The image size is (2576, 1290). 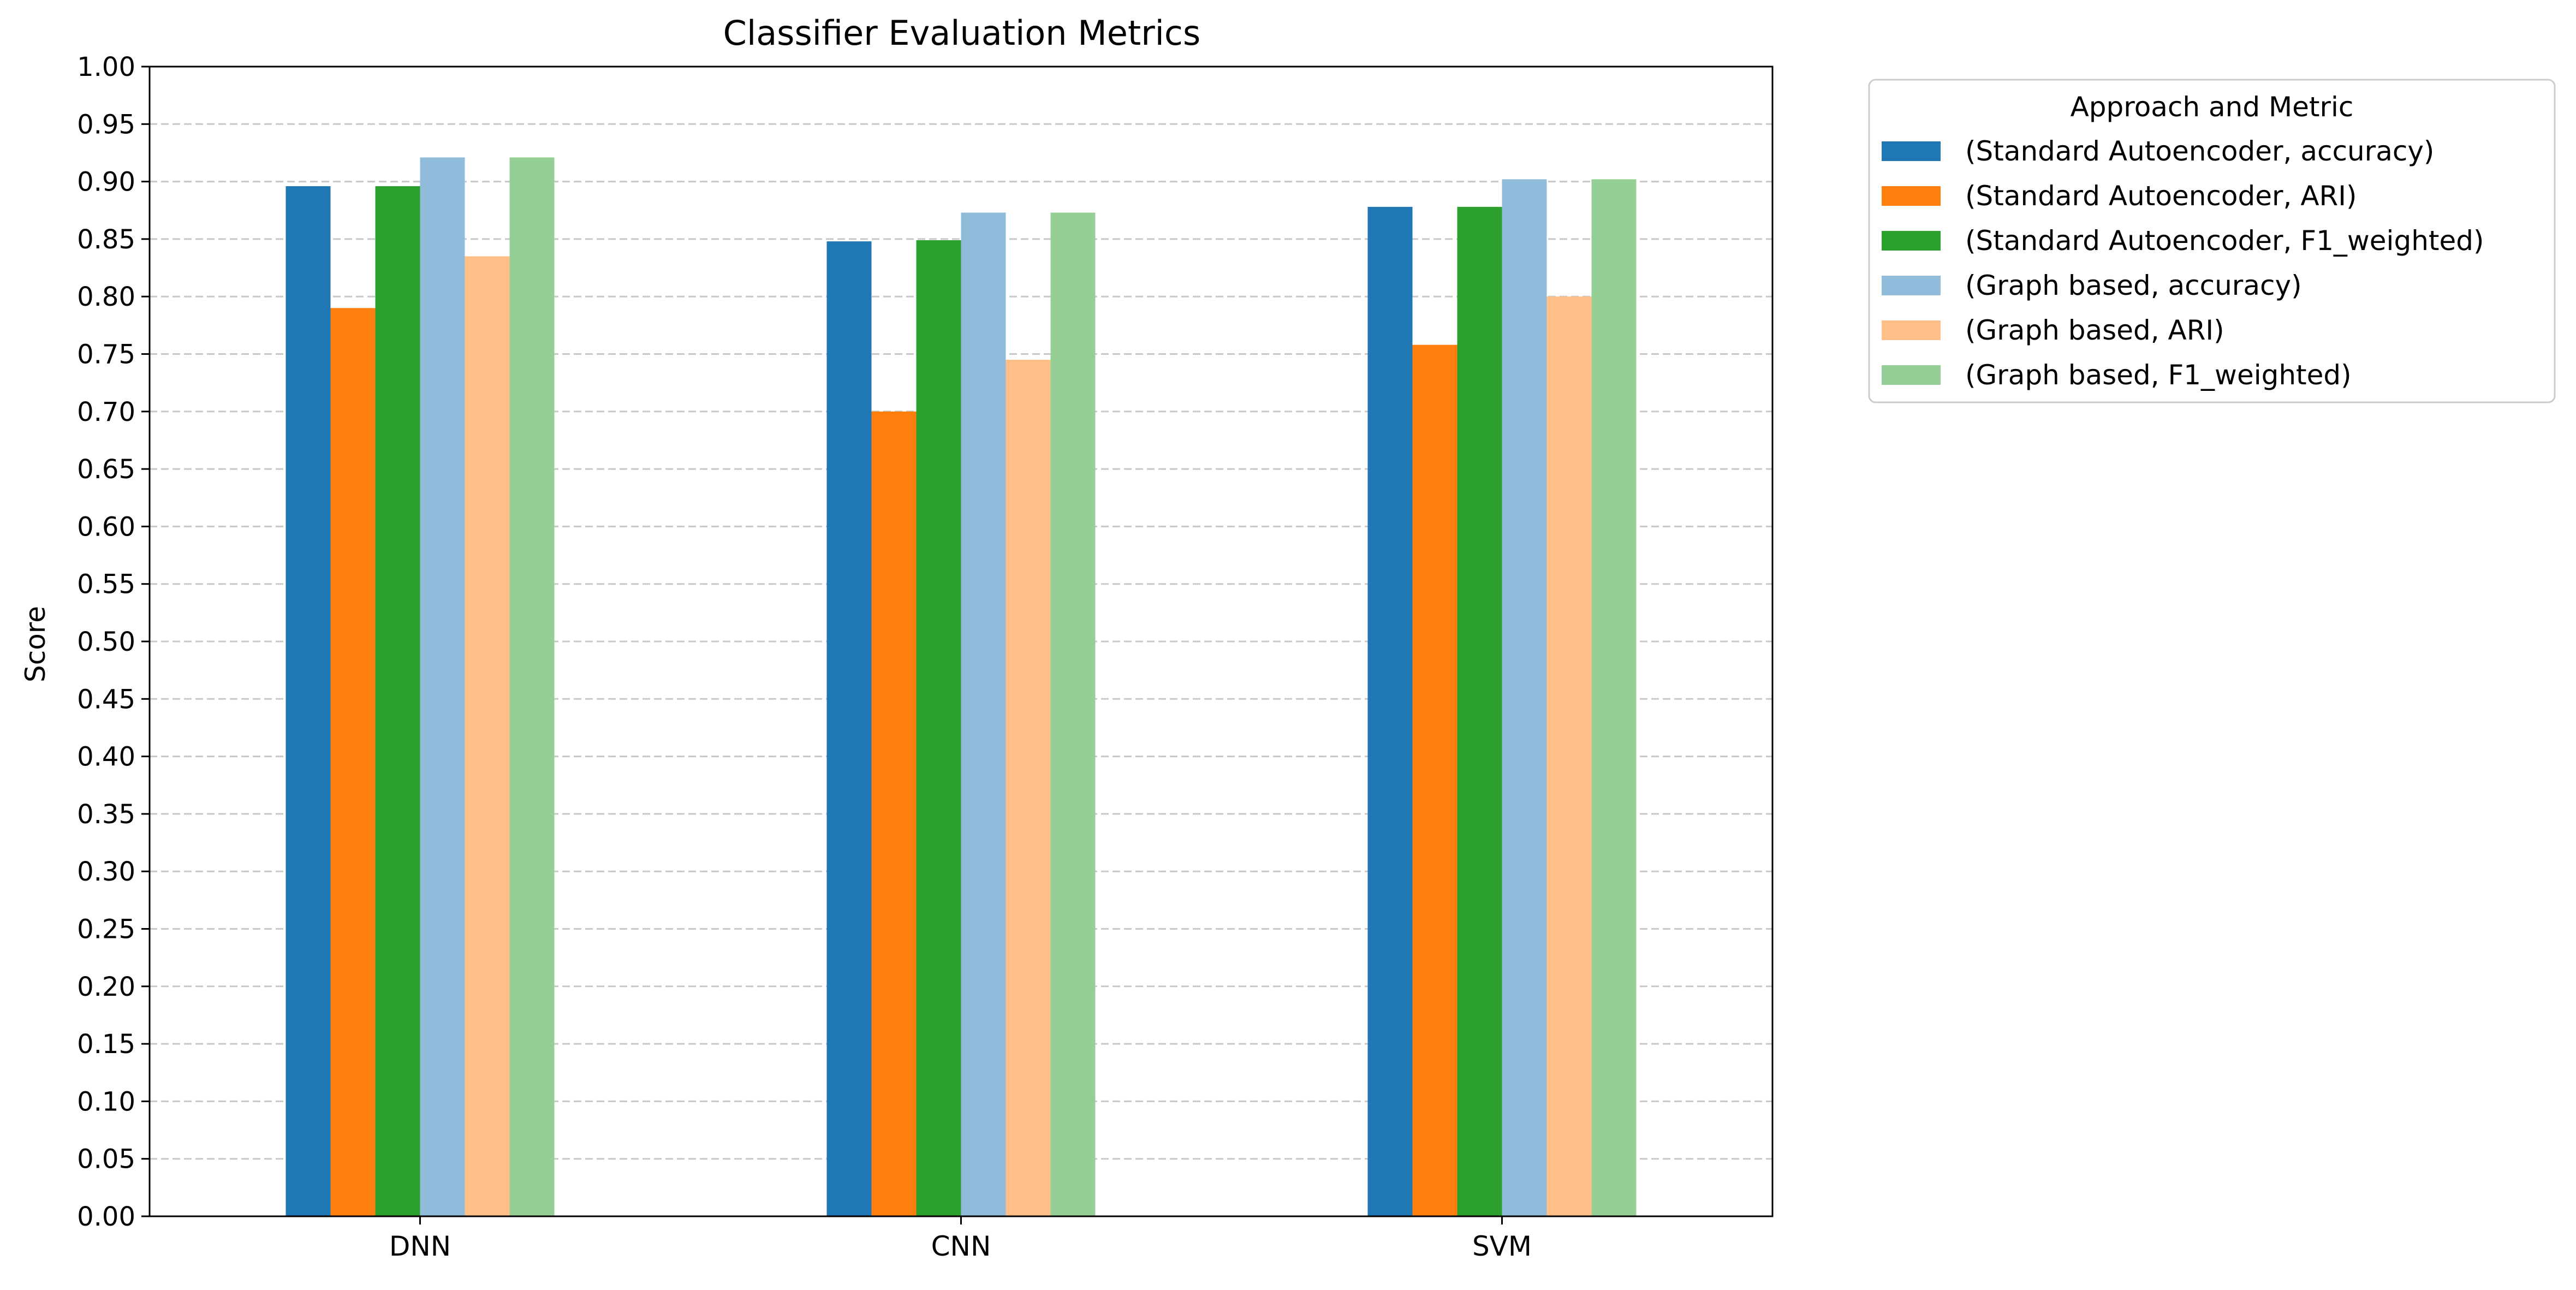 I want to click on y-tick-label: 0.80, so click(x=106, y=297).